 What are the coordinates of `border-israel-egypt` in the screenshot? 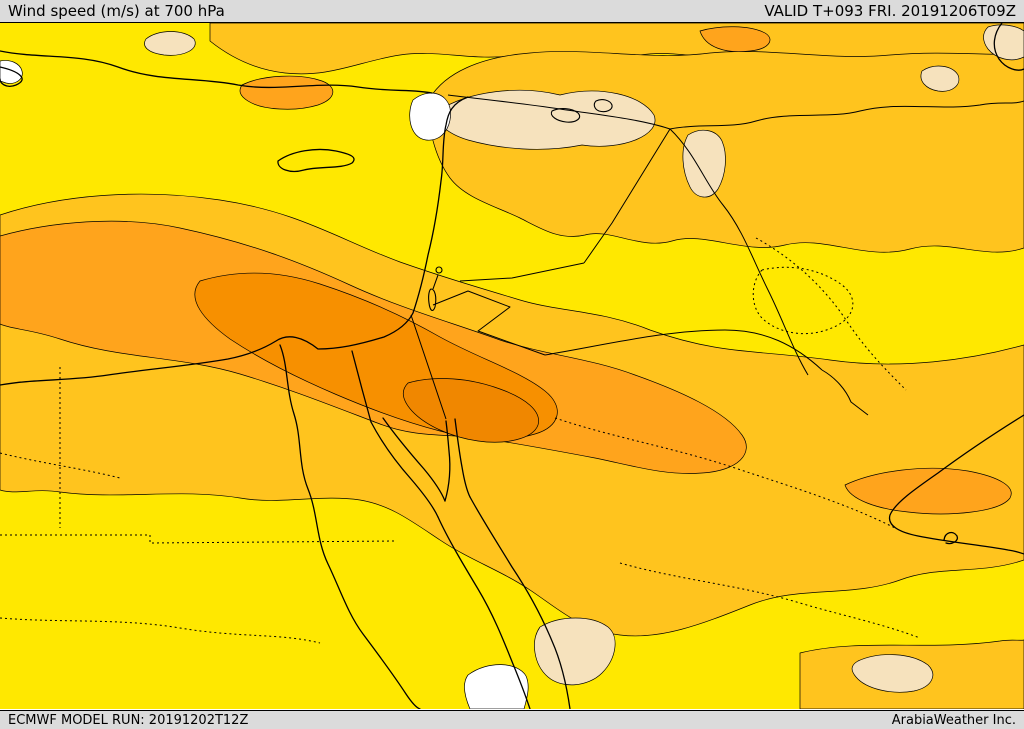 It's located at (428, 367).